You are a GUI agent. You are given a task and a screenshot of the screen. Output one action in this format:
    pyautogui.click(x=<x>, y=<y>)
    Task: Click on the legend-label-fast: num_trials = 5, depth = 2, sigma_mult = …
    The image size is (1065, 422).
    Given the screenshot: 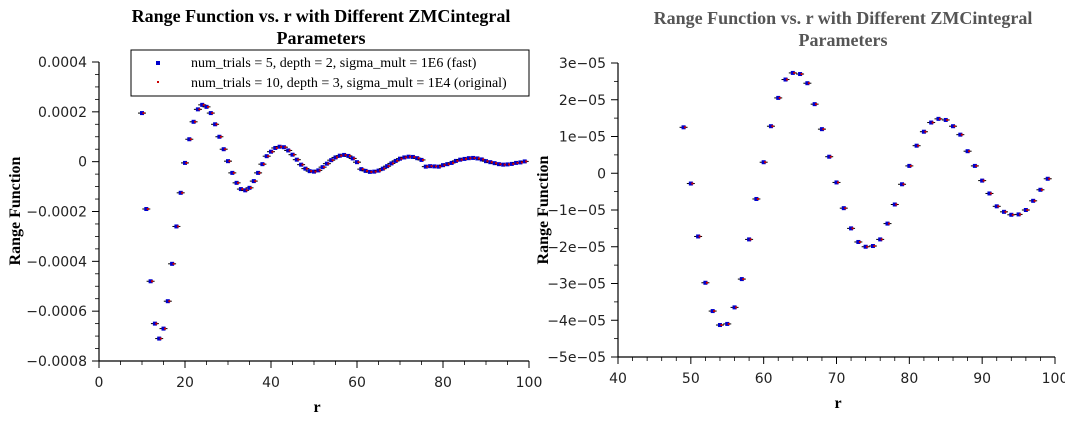 What is the action you would take?
    pyautogui.click(x=334, y=63)
    